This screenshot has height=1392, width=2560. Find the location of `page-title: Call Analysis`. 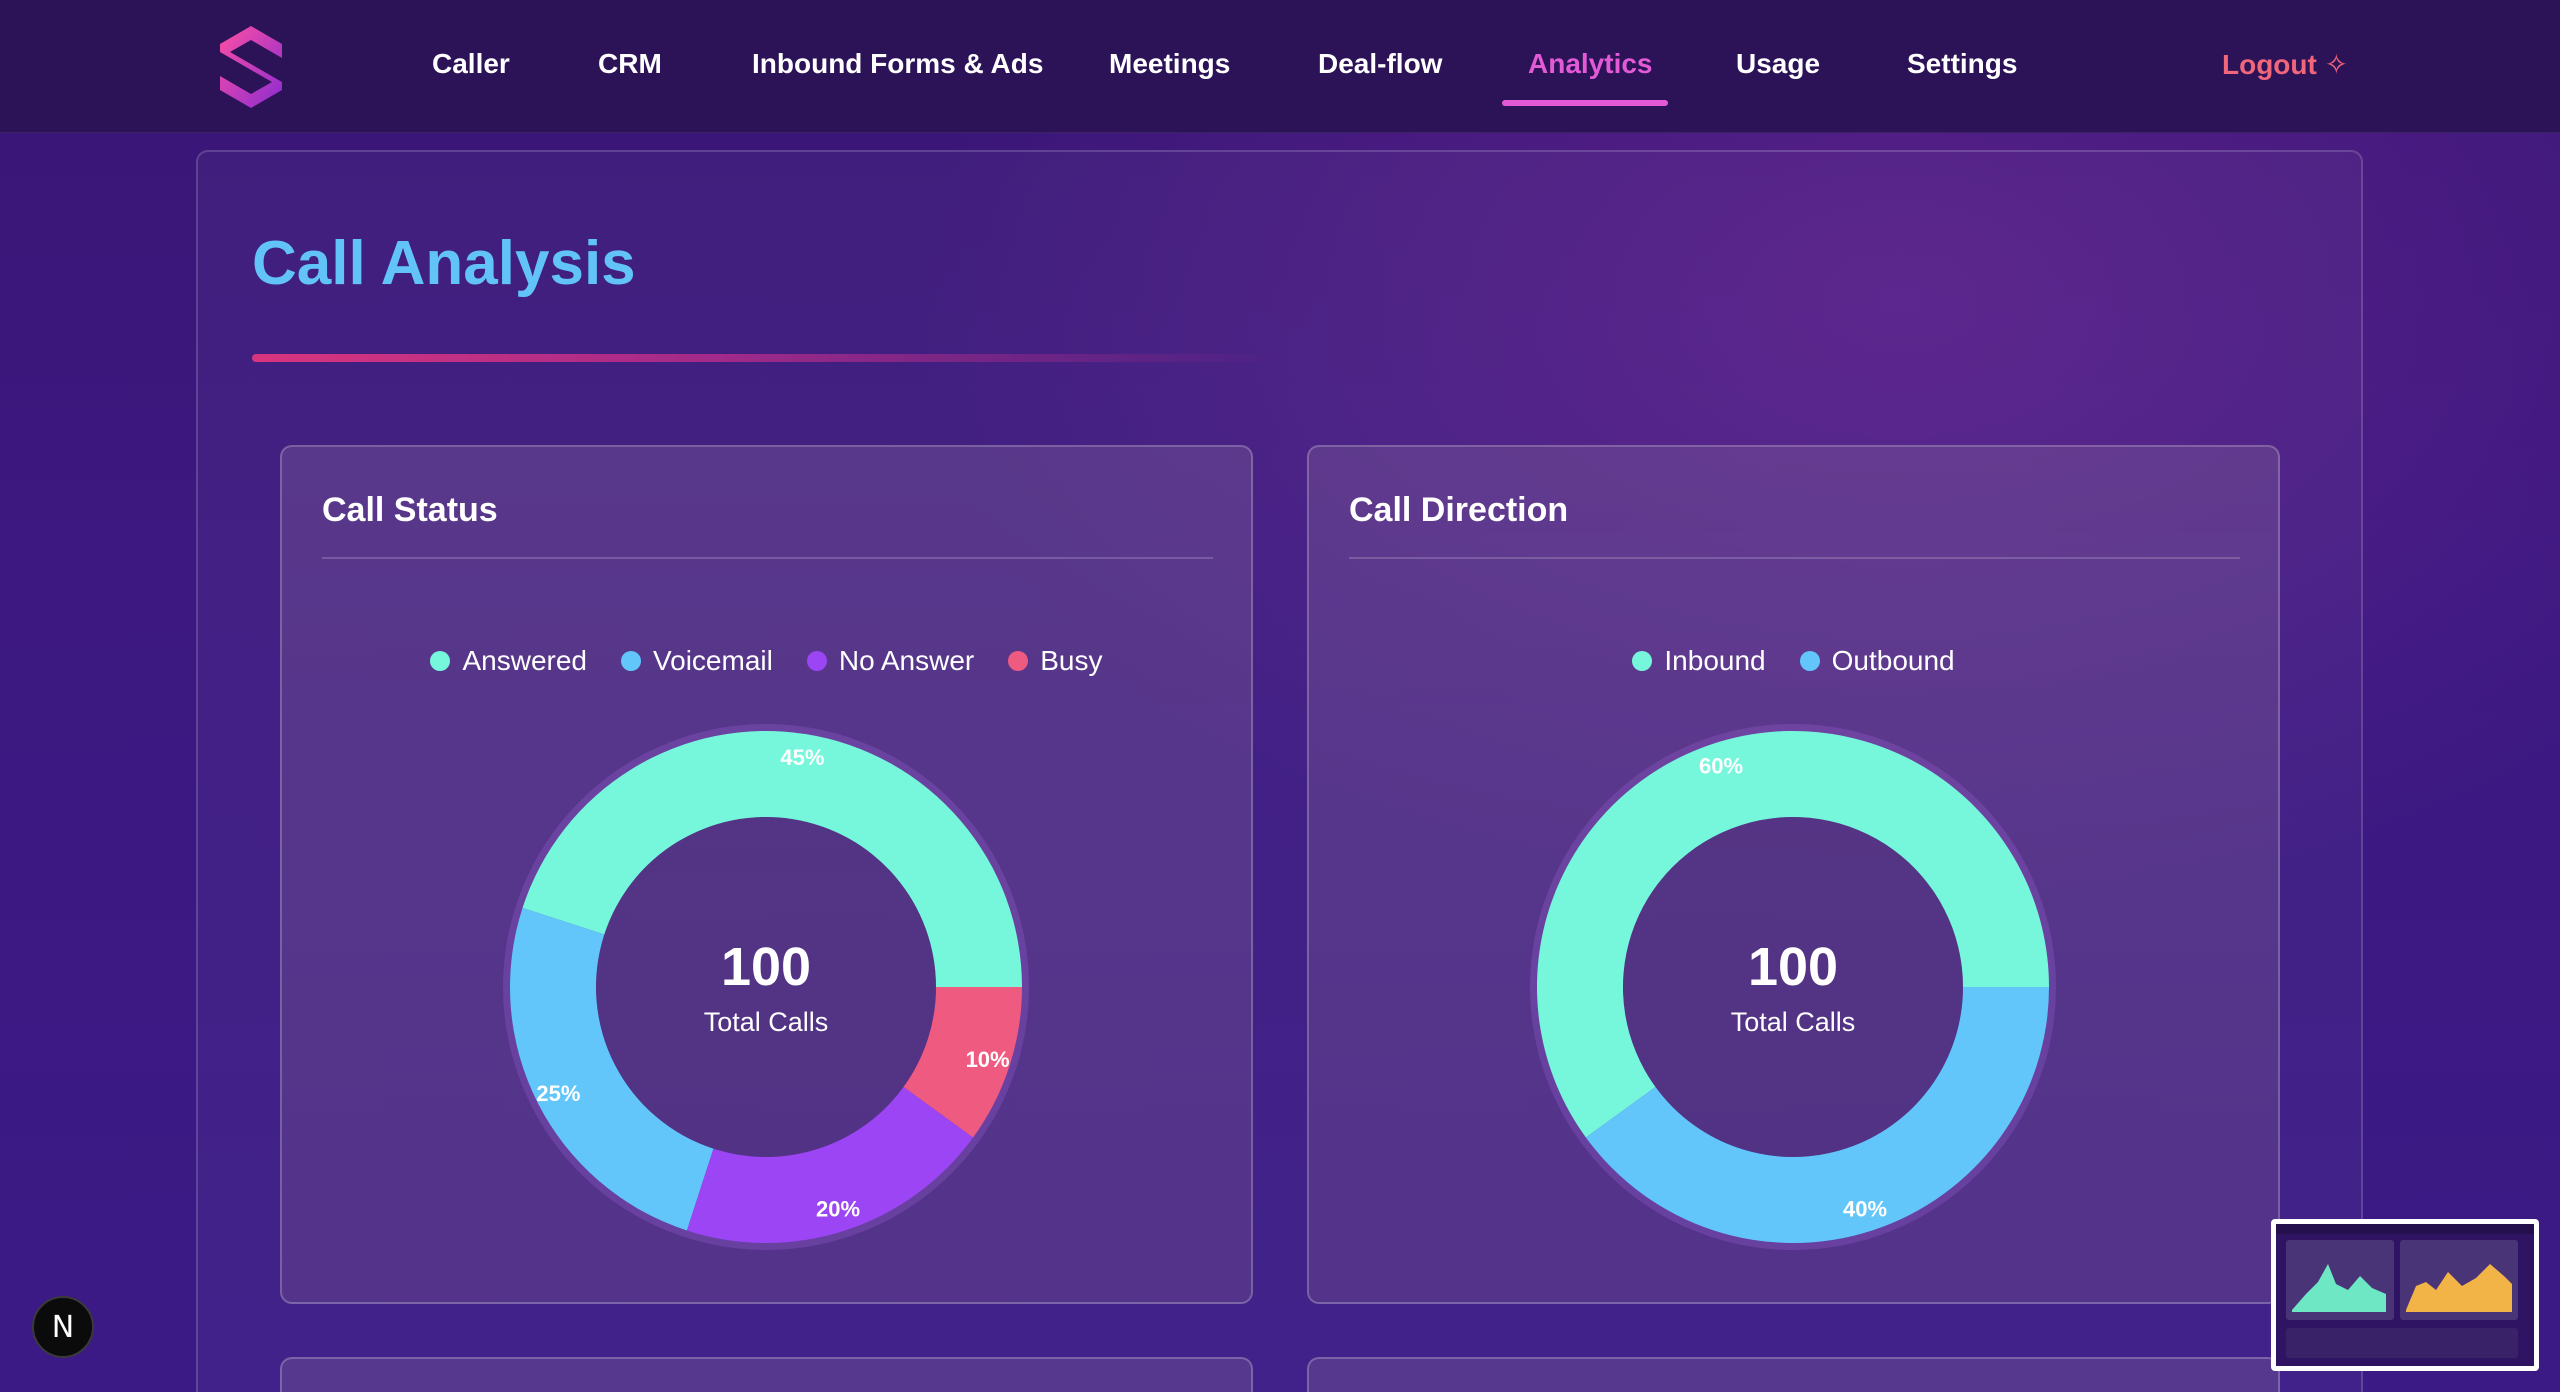

page-title: Call Analysis is located at coordinates (444, 263).